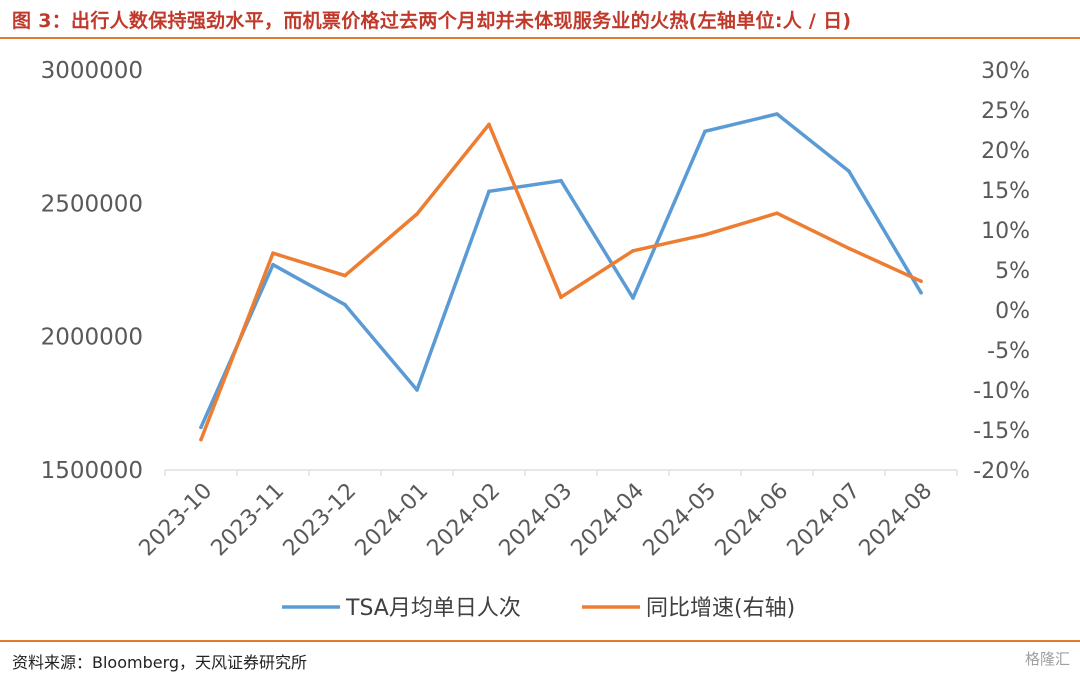 Image resolution: width=1080 pixels, height=677 pixels. What do you see at coordinates (1005, 111) in the screenshot?
I see `right-axis-tick-label: 25%` at bounding box center [1005, 111].